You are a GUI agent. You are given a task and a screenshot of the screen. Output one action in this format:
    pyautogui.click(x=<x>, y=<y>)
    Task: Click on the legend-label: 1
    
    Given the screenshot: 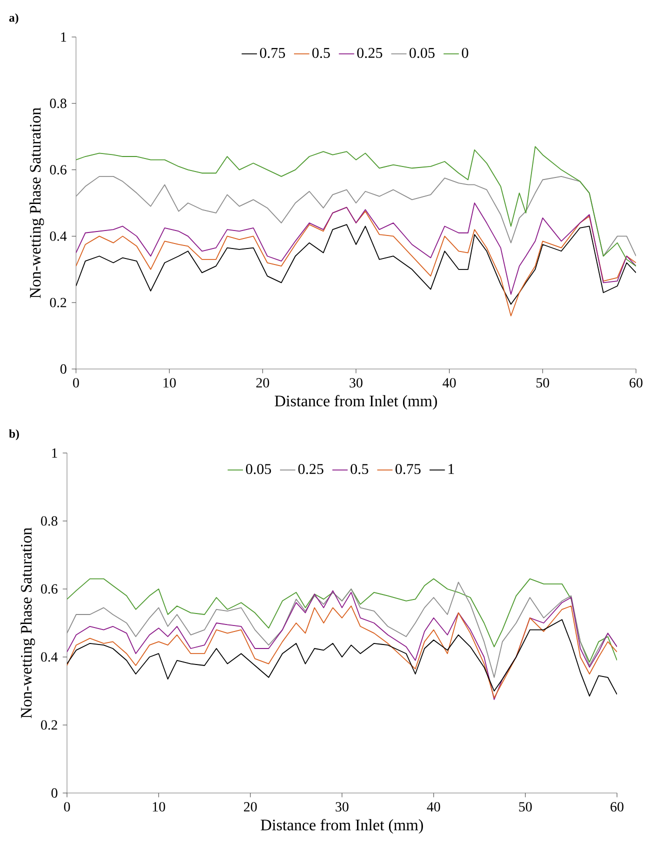 What is the action you would take?
    pyautogui.click(x=451, y=469)
    